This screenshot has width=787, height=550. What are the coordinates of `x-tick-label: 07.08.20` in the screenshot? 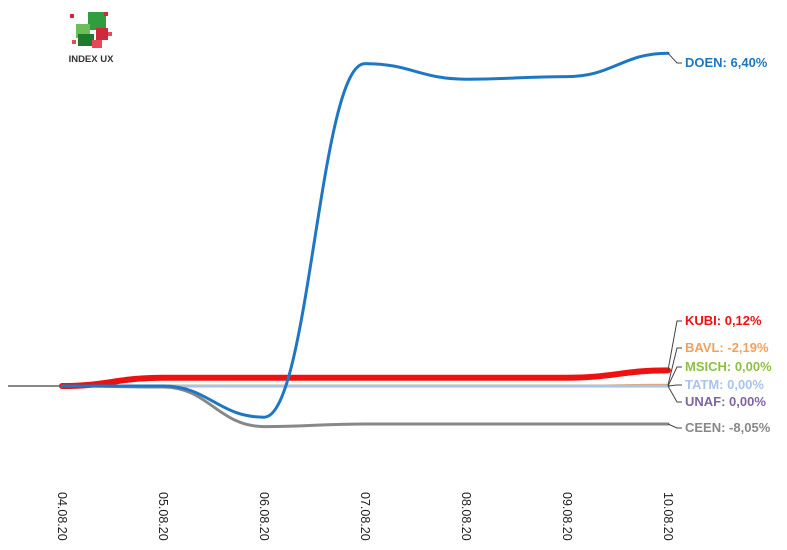 It's located at (365, 516).